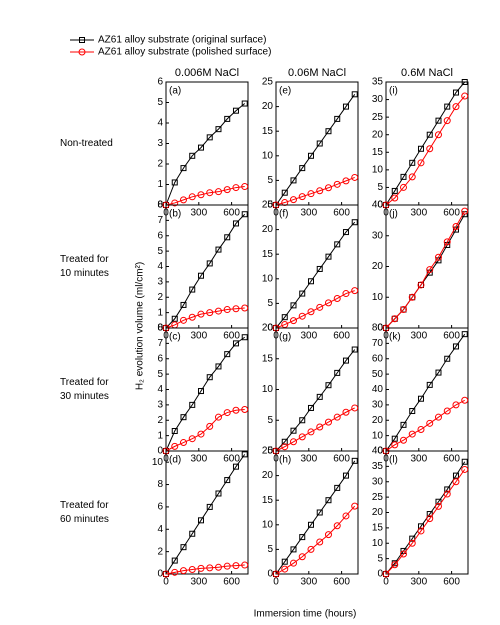 This screenshot has width=500, height=625. Describe the element at coordinates (393, 214) in the screenshot. I see `panel-label: (j)` at that location.